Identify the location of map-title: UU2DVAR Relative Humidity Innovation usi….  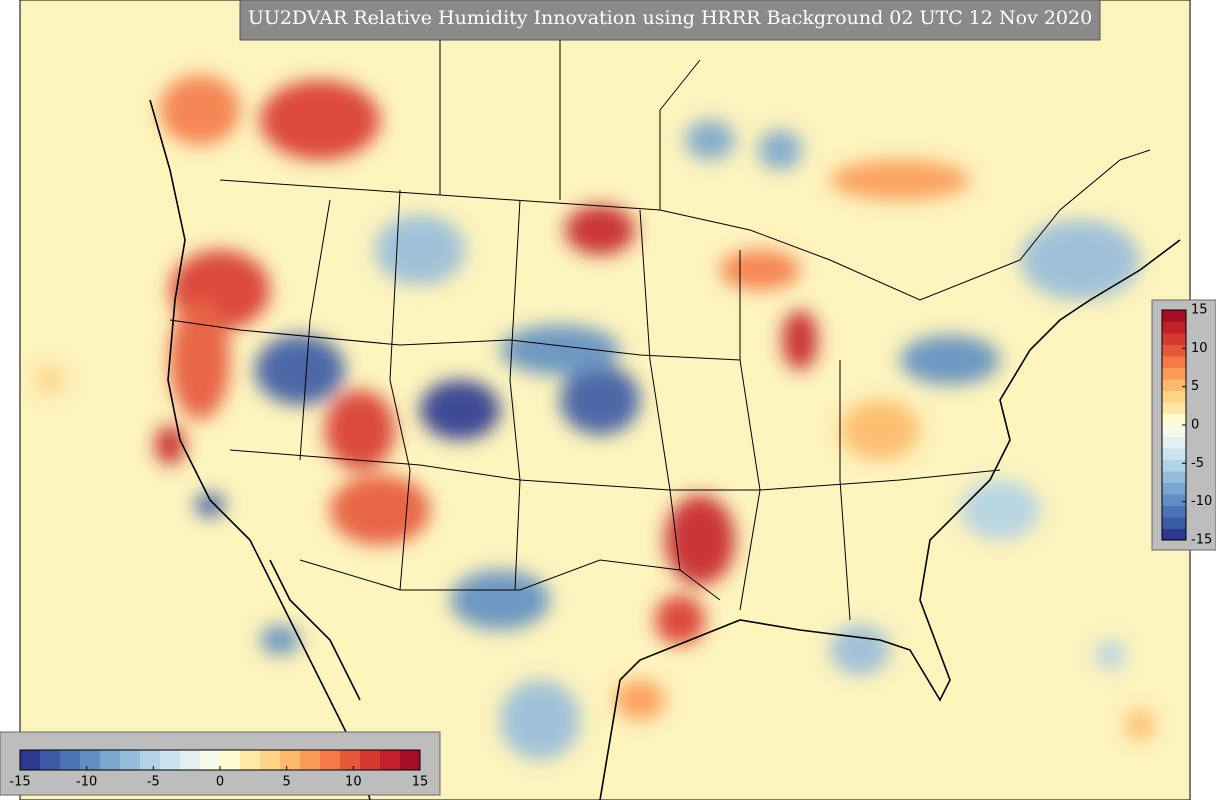
(670, 18).